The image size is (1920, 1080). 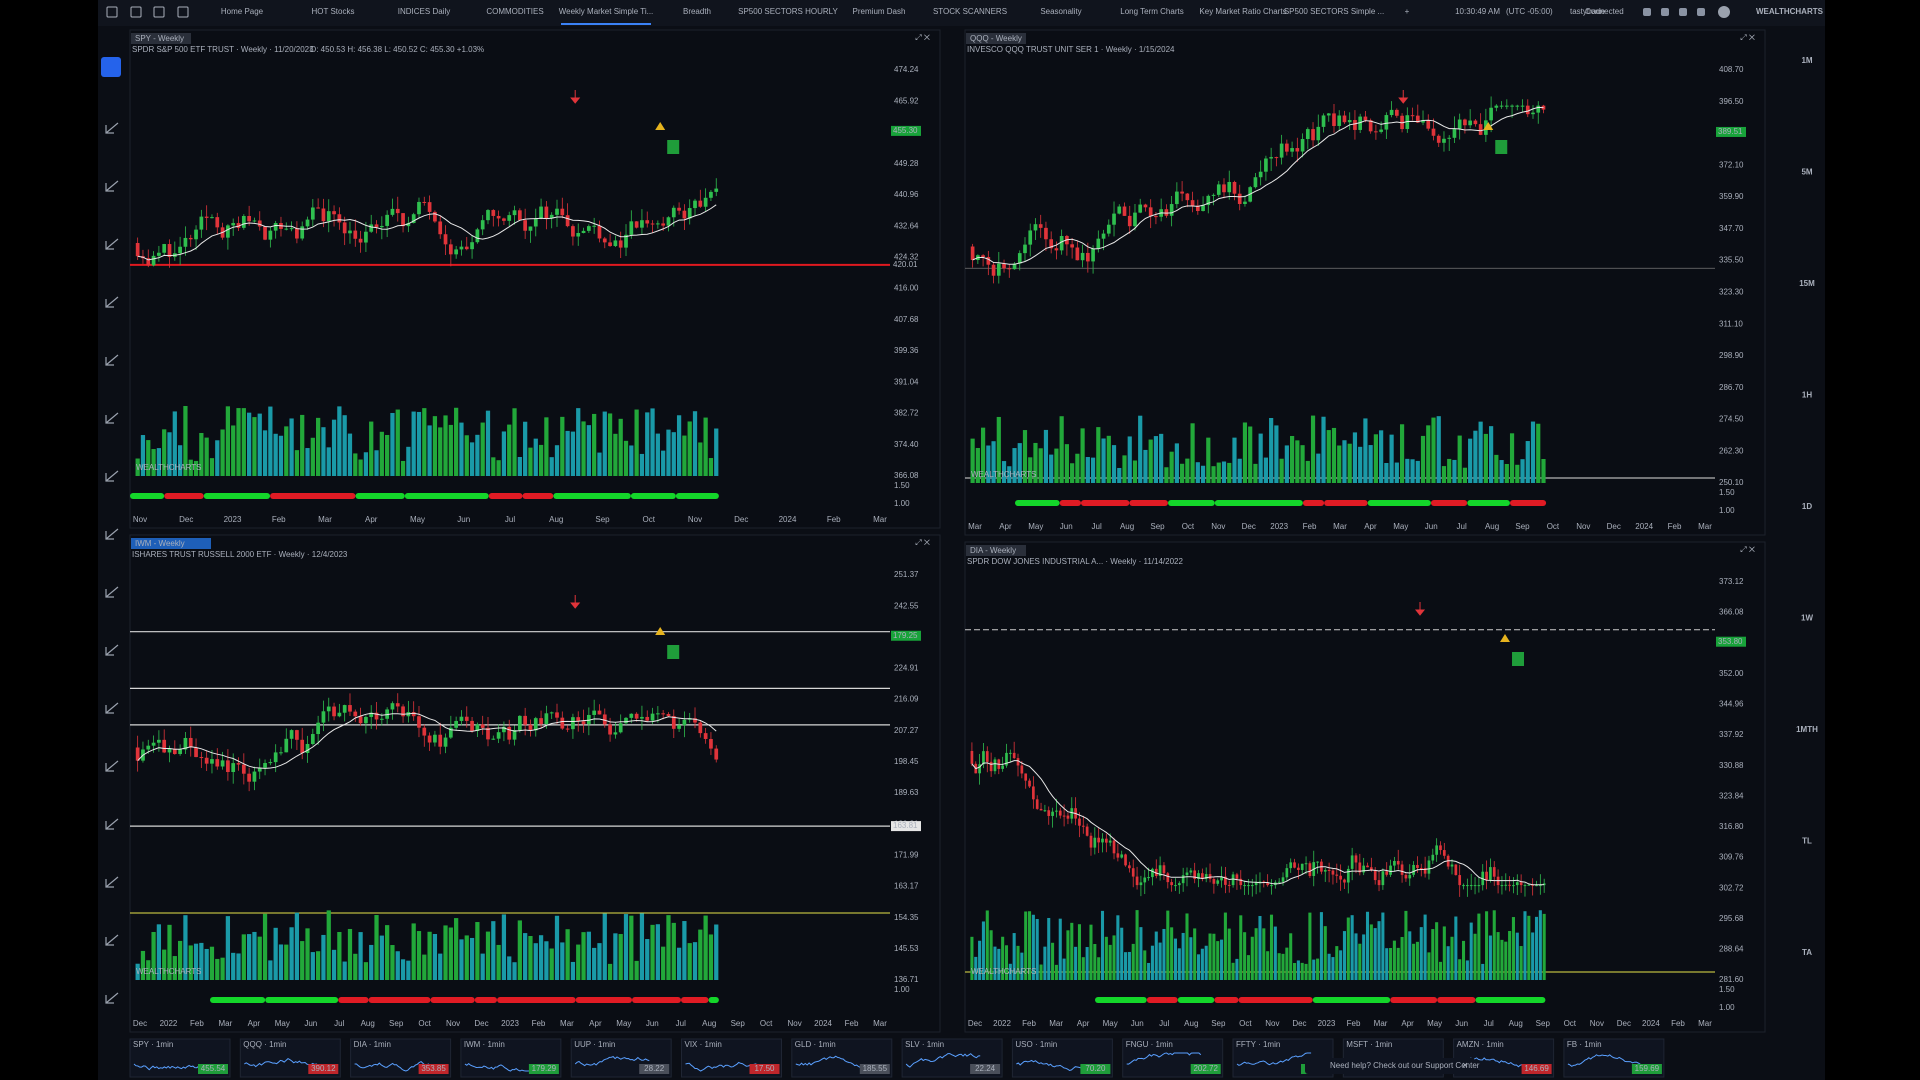 What do you see at coordinates (1807, 506) in the screenshot?
I see `timeframe-button: 1D` at bounding box center [1807, 506].